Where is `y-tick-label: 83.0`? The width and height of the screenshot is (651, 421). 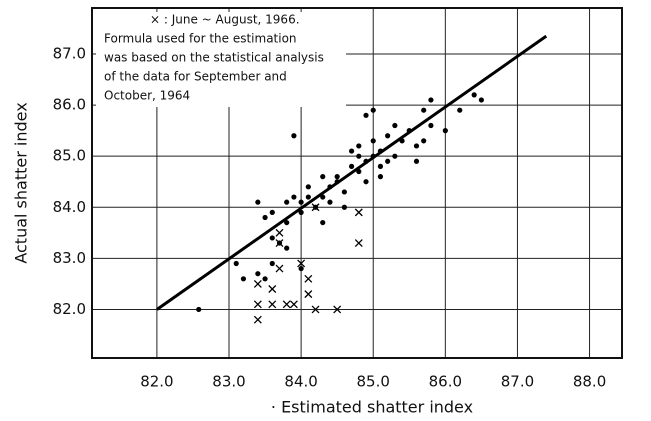 y-tick-label: 83.0 is located at coordinates (69, 258).